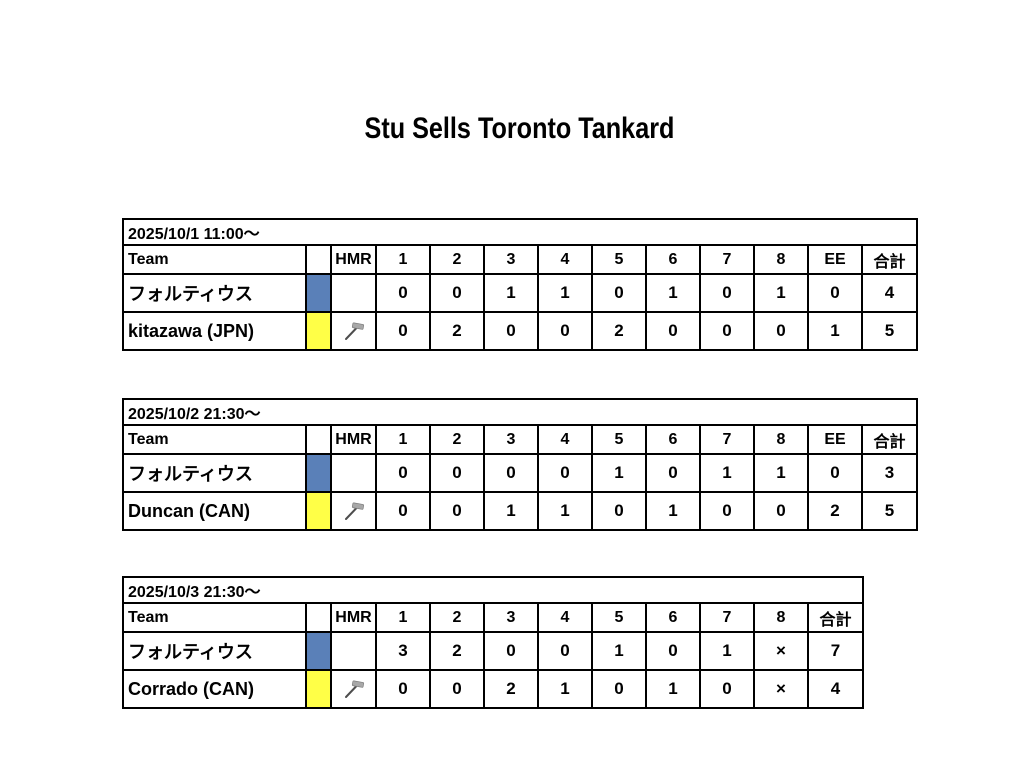 The height and width of the screenshot is (763, 1024). What do you see at coordinates (354, 689) in the screenshot?
I see `hammer-icon` at bounding box center [354, 689].